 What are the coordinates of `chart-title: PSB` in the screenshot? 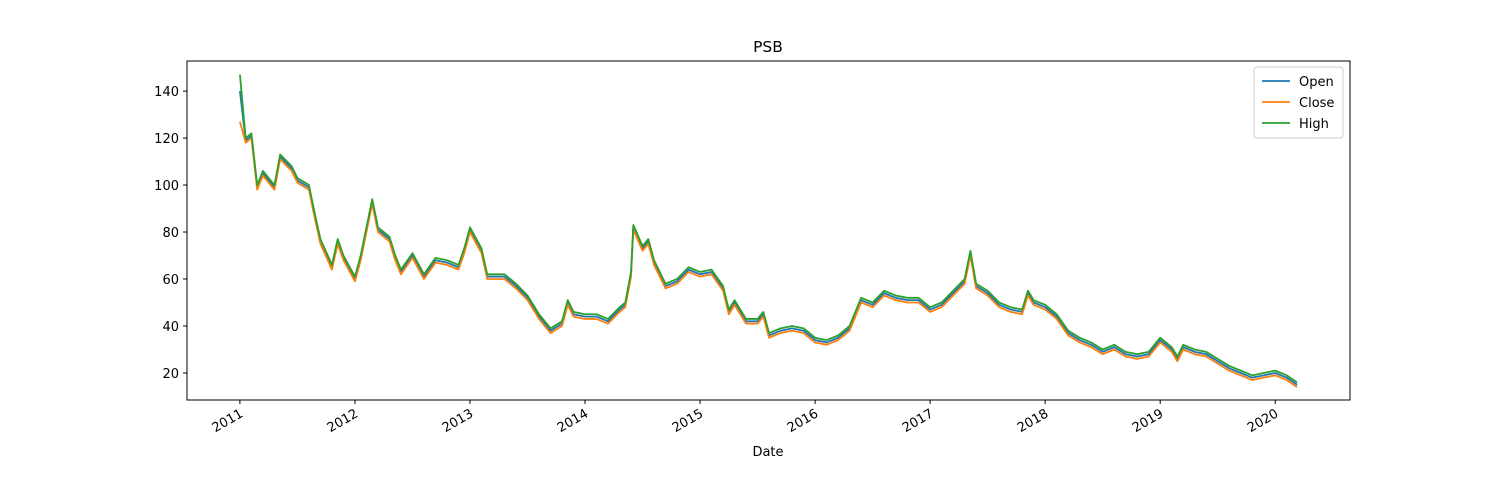 It's located at (768, 47).